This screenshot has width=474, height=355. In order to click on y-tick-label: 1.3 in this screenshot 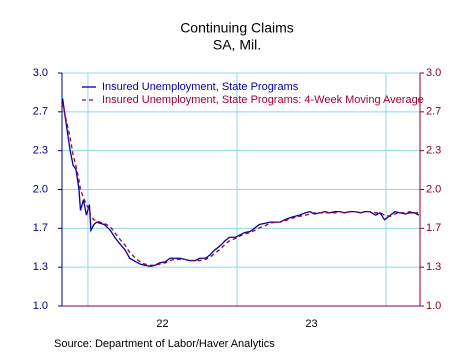, I will do `click(40, 267)`.